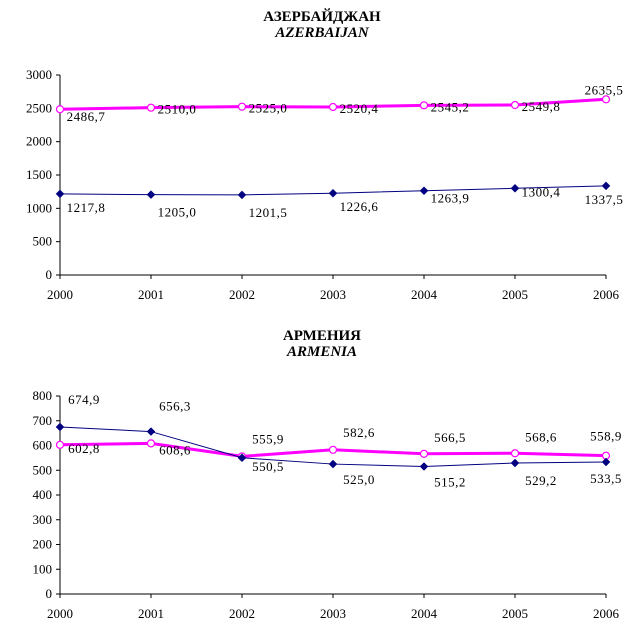  What do you see at coordinates (268, 108) in the screenshot?
I see `data-label: 2525,0` at bounding box center [268, 108].